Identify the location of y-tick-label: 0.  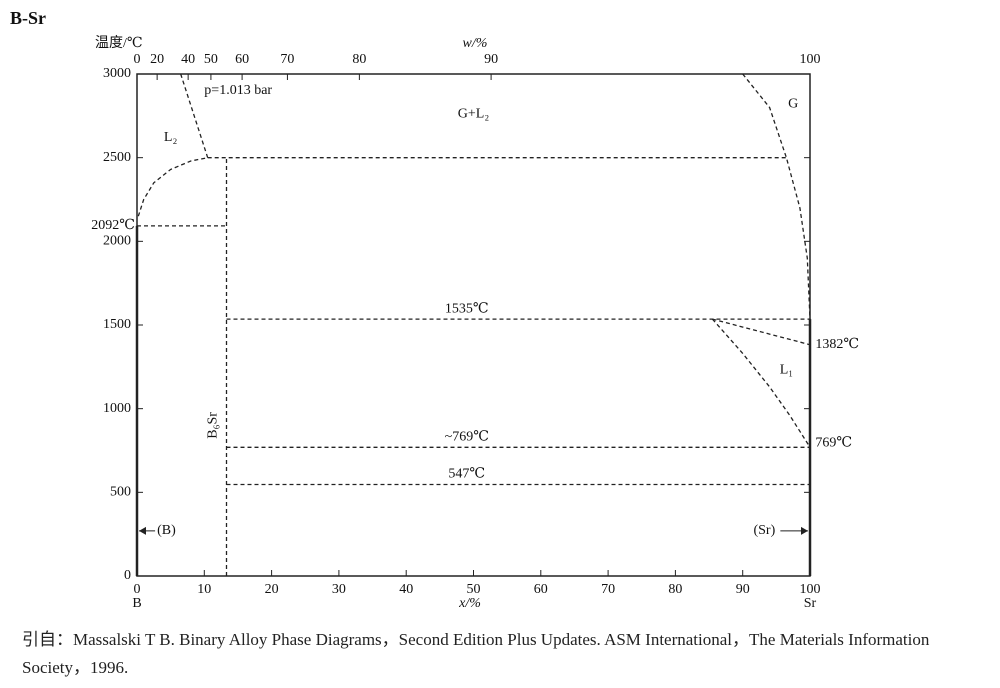
(127, 575).